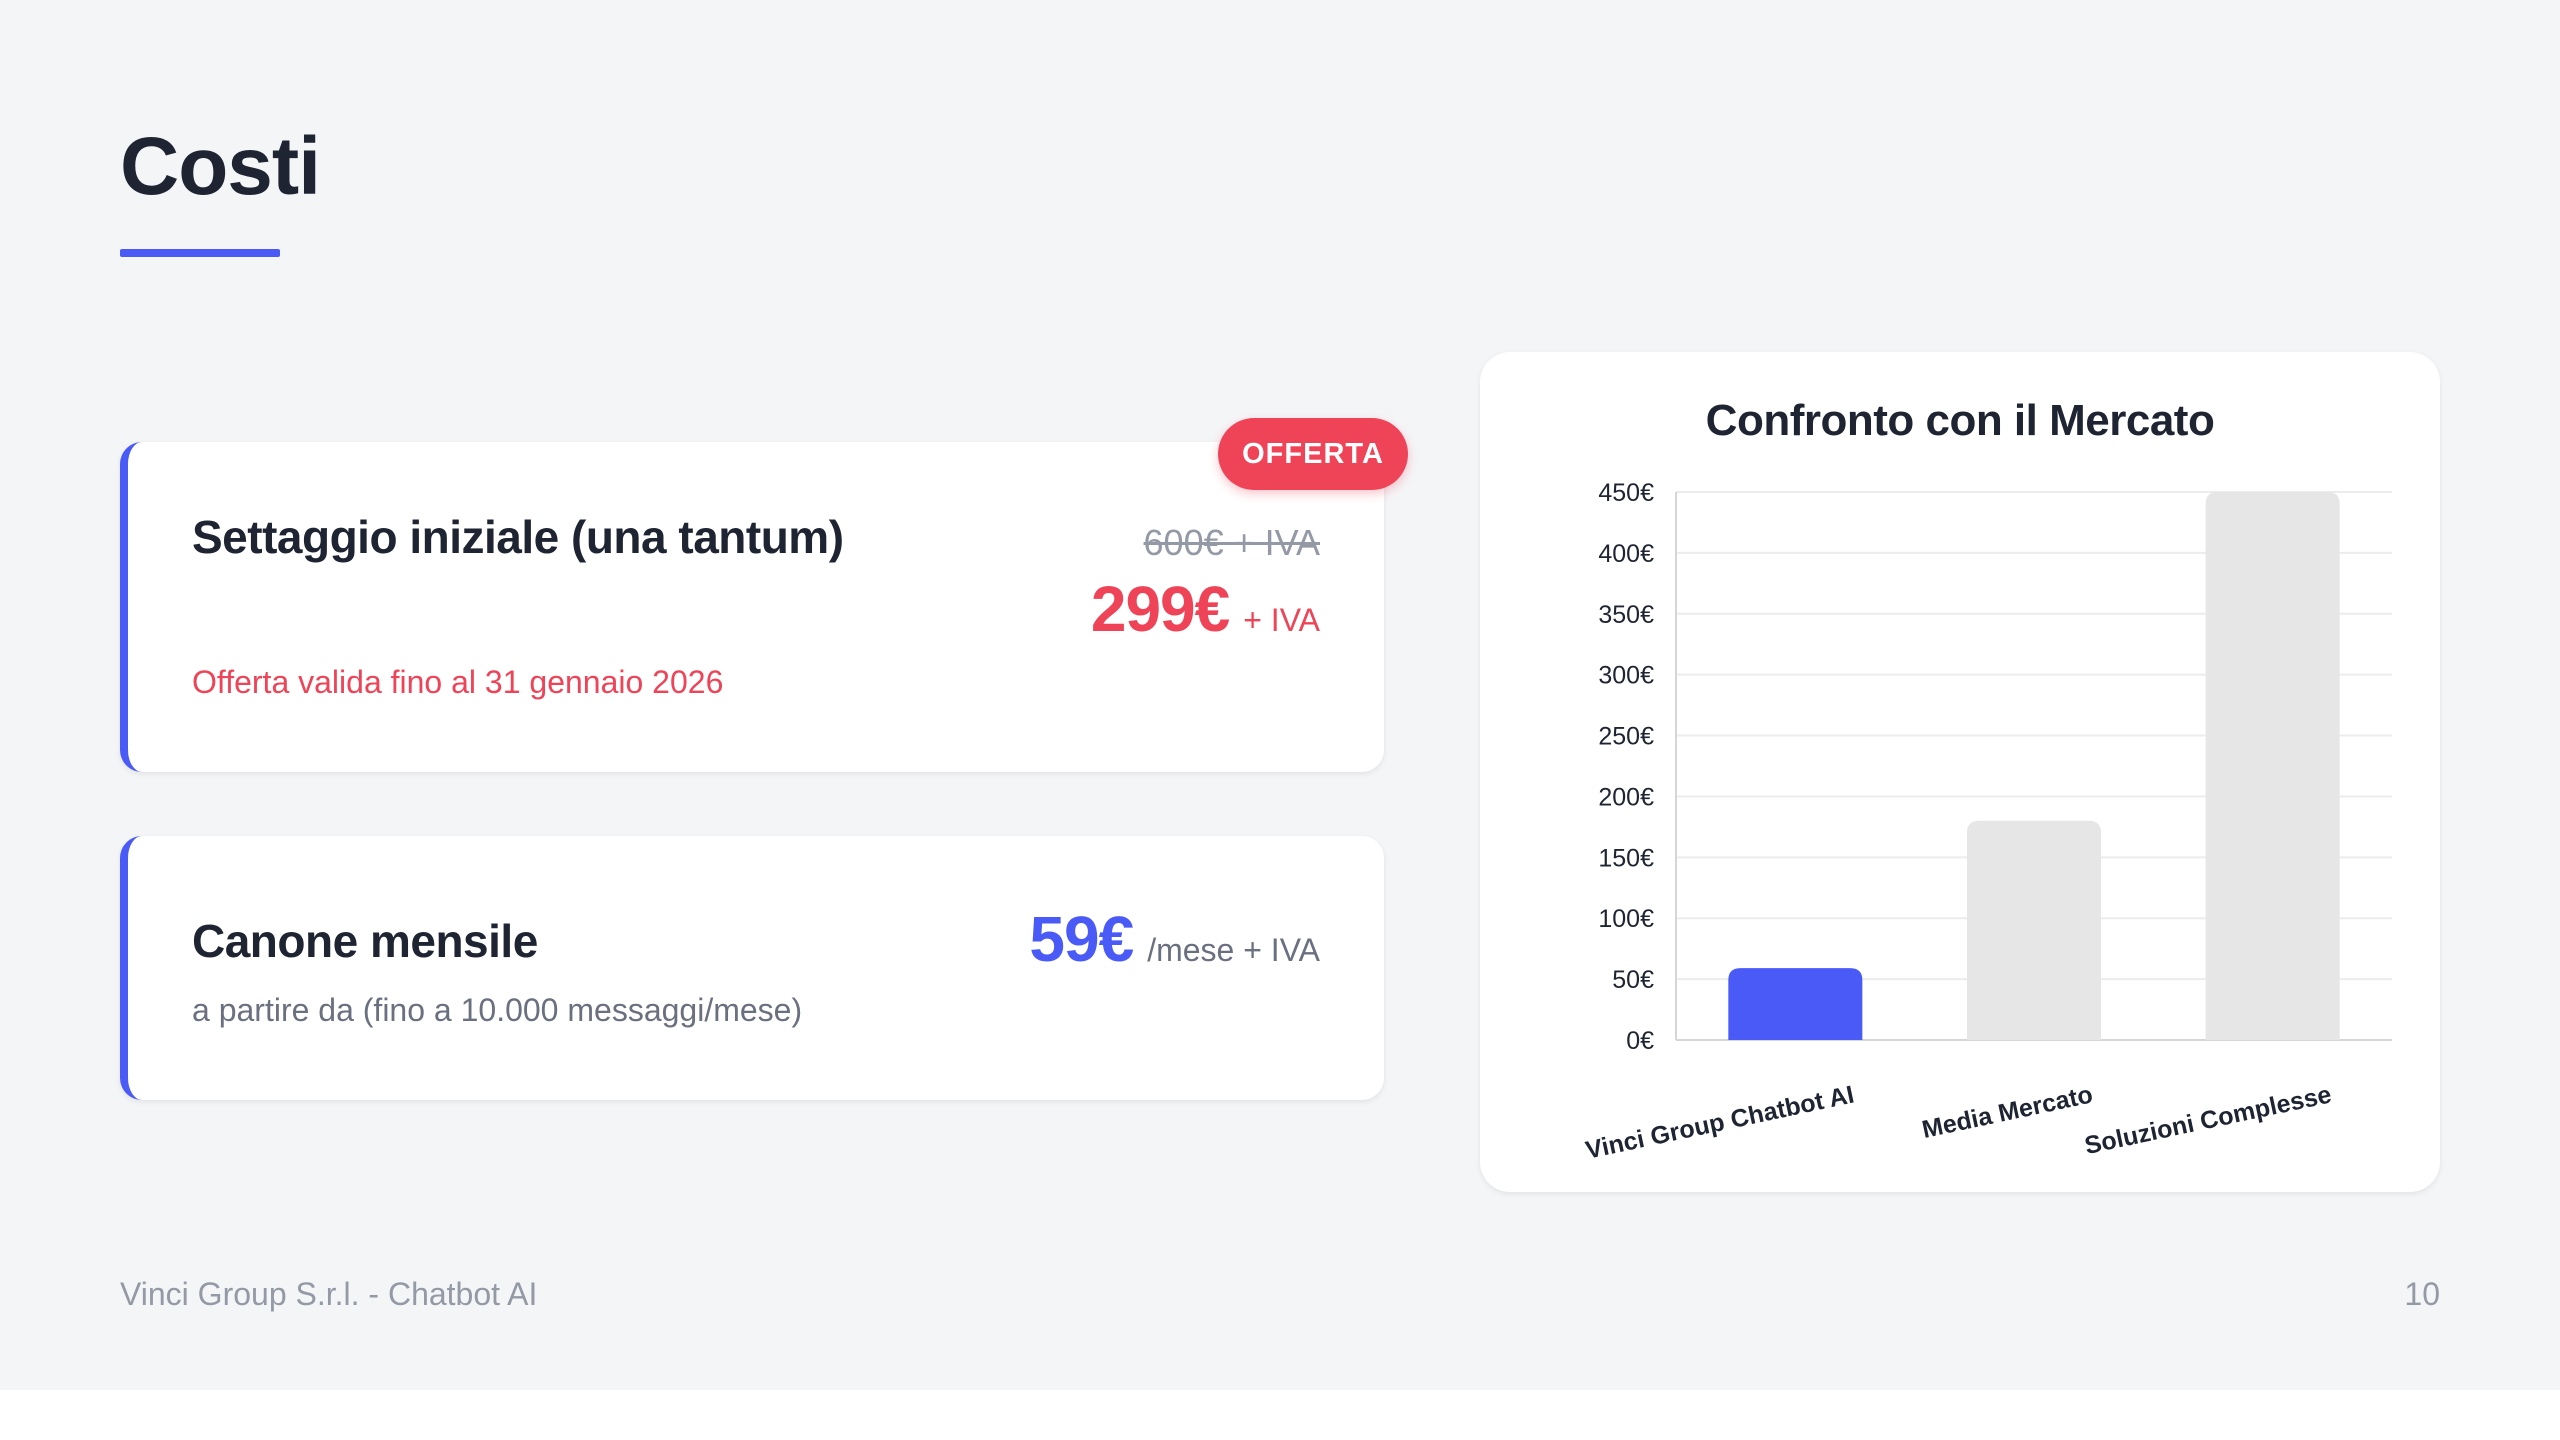  What do you see at coordinates (1280, 1415) in the screenshot?
I see `bottom-strip` at bounding box center [1280, 1415].